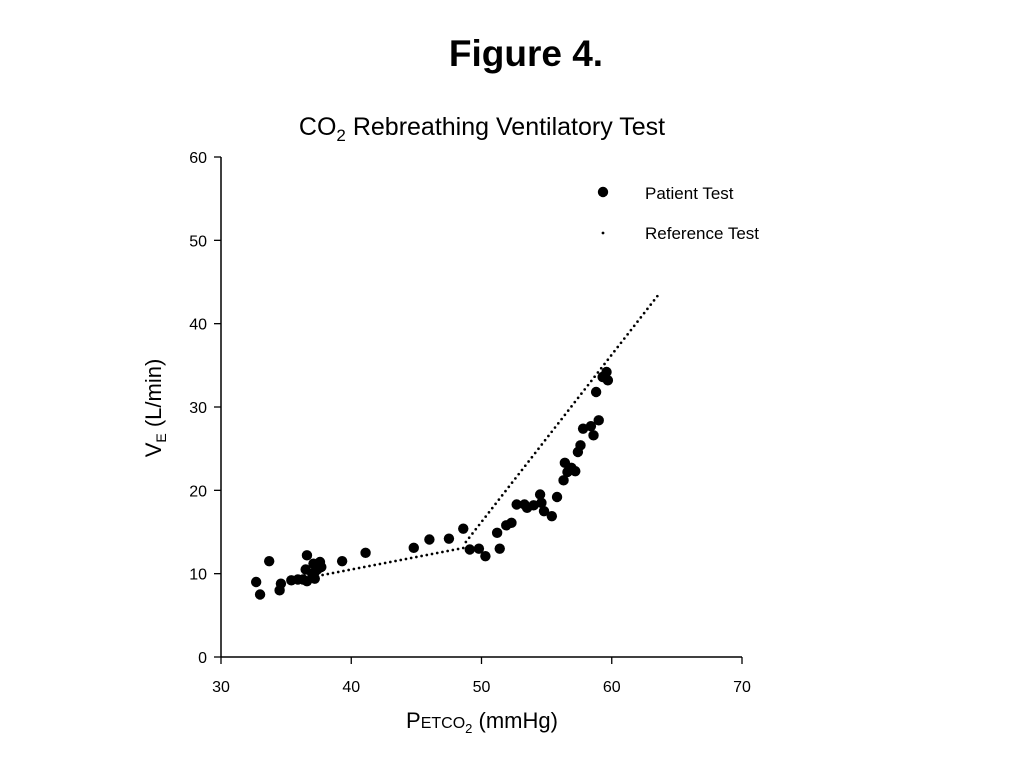 The width and height of the screenshot is (1026, 771). What do you see at coordinates (198, 575) in the screenshot?
I see `y-tick-label-10: 10` at bounding box center [198, 575].